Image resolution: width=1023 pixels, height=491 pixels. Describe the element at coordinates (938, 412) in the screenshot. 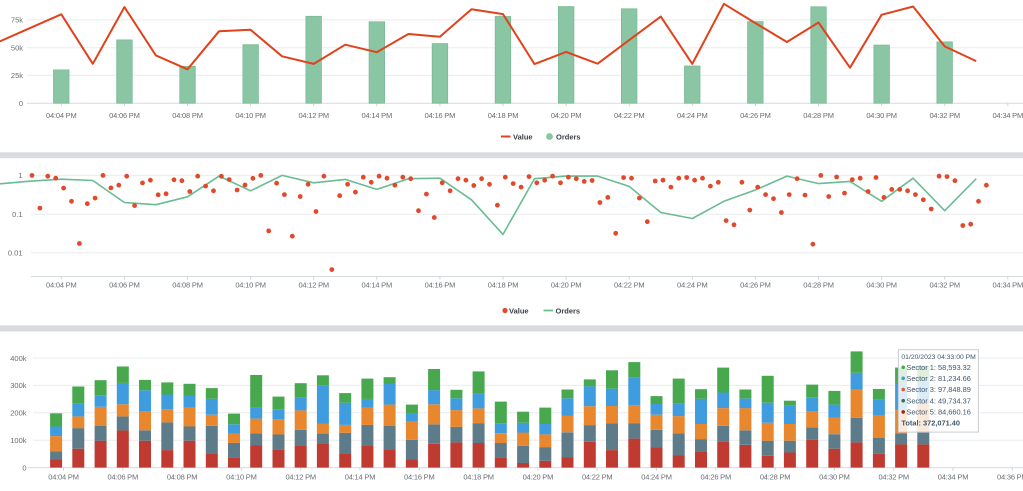

I see `svg-text: Sector 5: 84,660.16` at that location.